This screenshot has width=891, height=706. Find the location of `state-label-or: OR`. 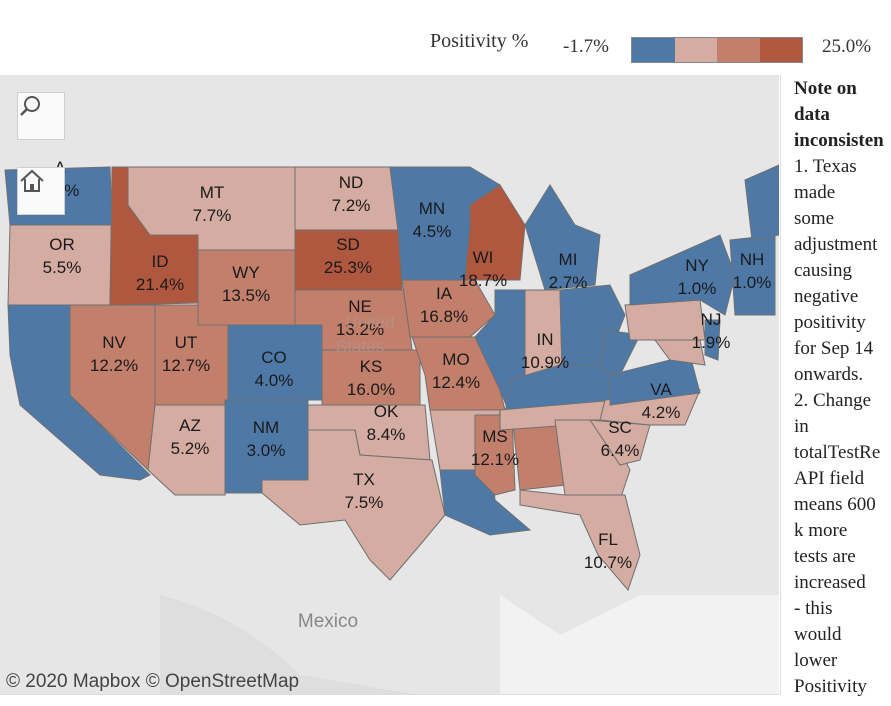

state-label-or: OR is located at coordinates (62, 244).